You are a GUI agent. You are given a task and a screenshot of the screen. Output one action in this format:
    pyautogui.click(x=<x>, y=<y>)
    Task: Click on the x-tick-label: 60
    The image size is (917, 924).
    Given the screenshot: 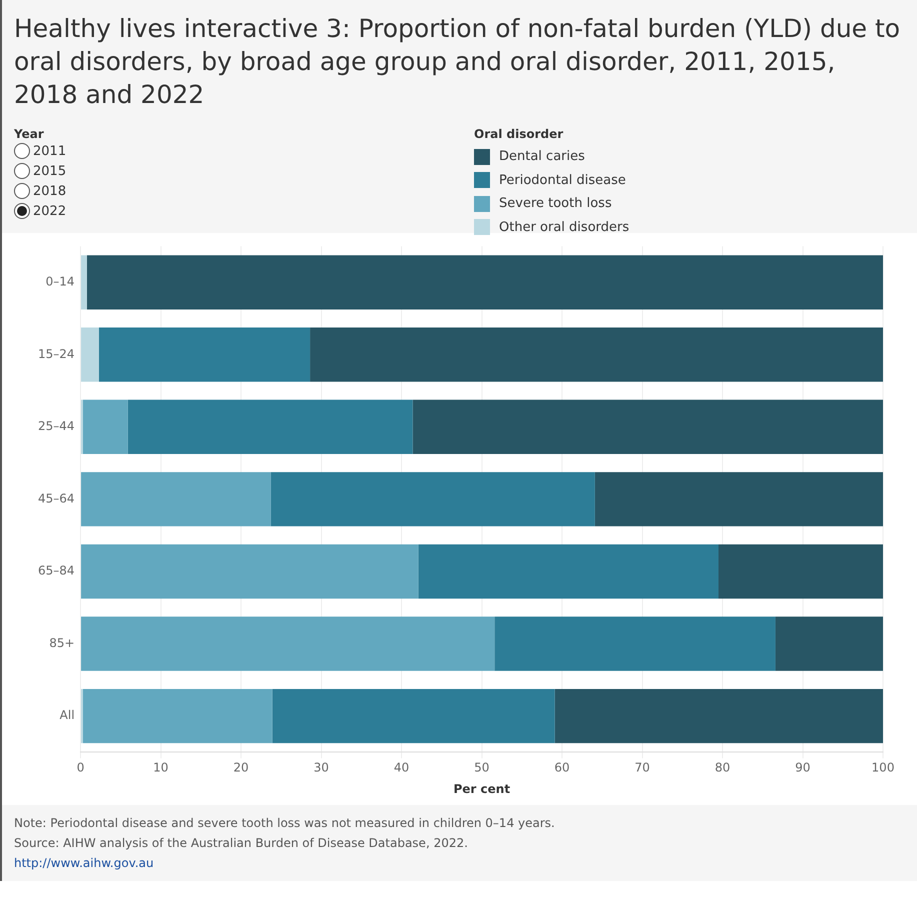 What is the action you would take?
    pyautogui.click(x=562, y=767)
    